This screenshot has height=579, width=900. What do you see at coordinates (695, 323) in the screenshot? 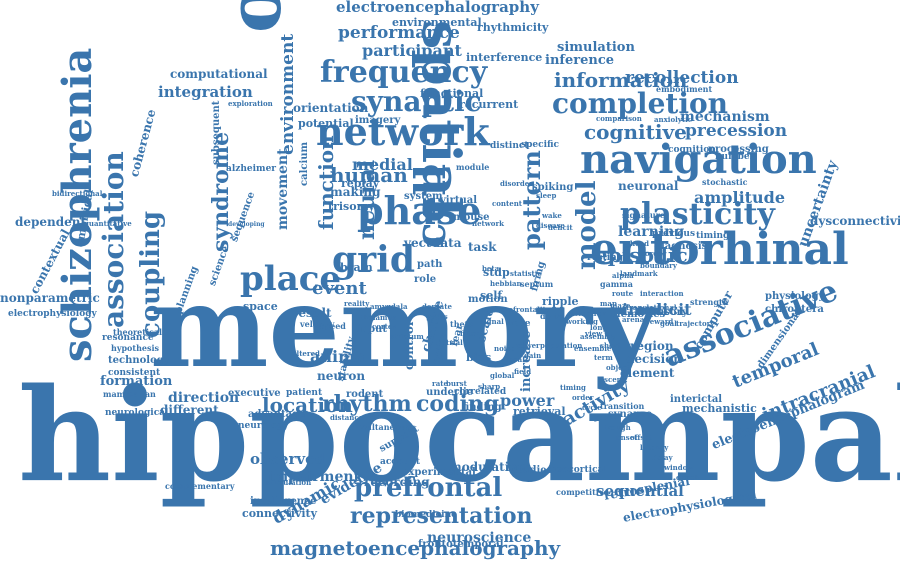
I see `word: trajectory` at bounding box center [695, 323].